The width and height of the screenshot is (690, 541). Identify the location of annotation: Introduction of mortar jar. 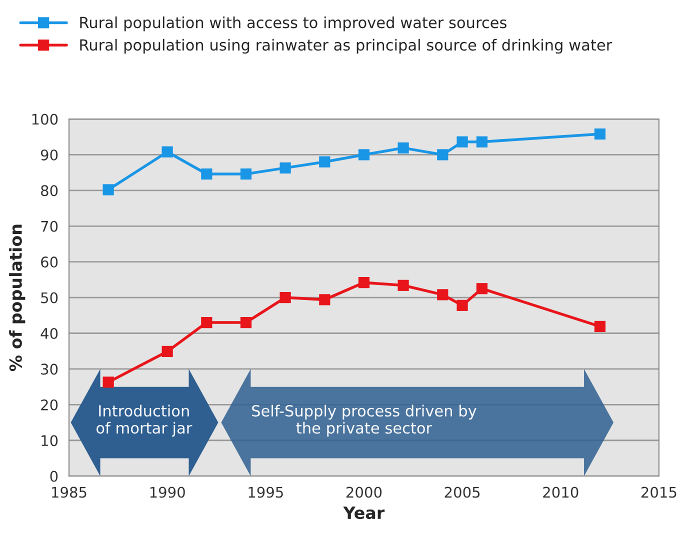
(144, 420).